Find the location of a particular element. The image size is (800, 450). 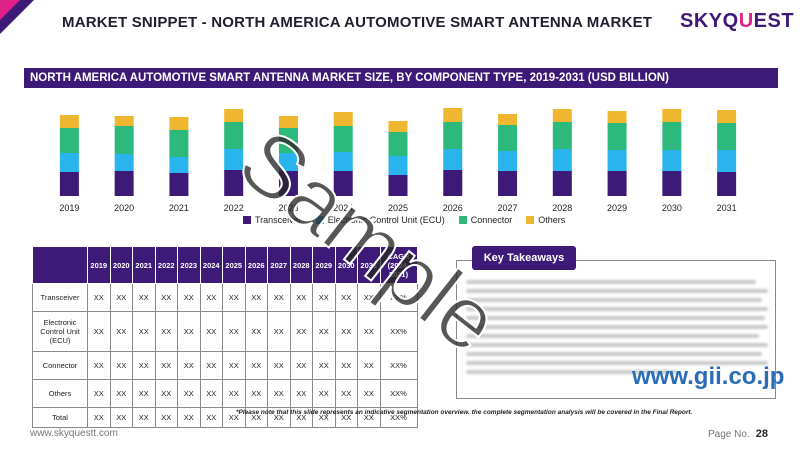

table-row: Others XX XX XX XX XX XX XX XX XX XX XX XX XX XX% is located at coordinates (225, 393).